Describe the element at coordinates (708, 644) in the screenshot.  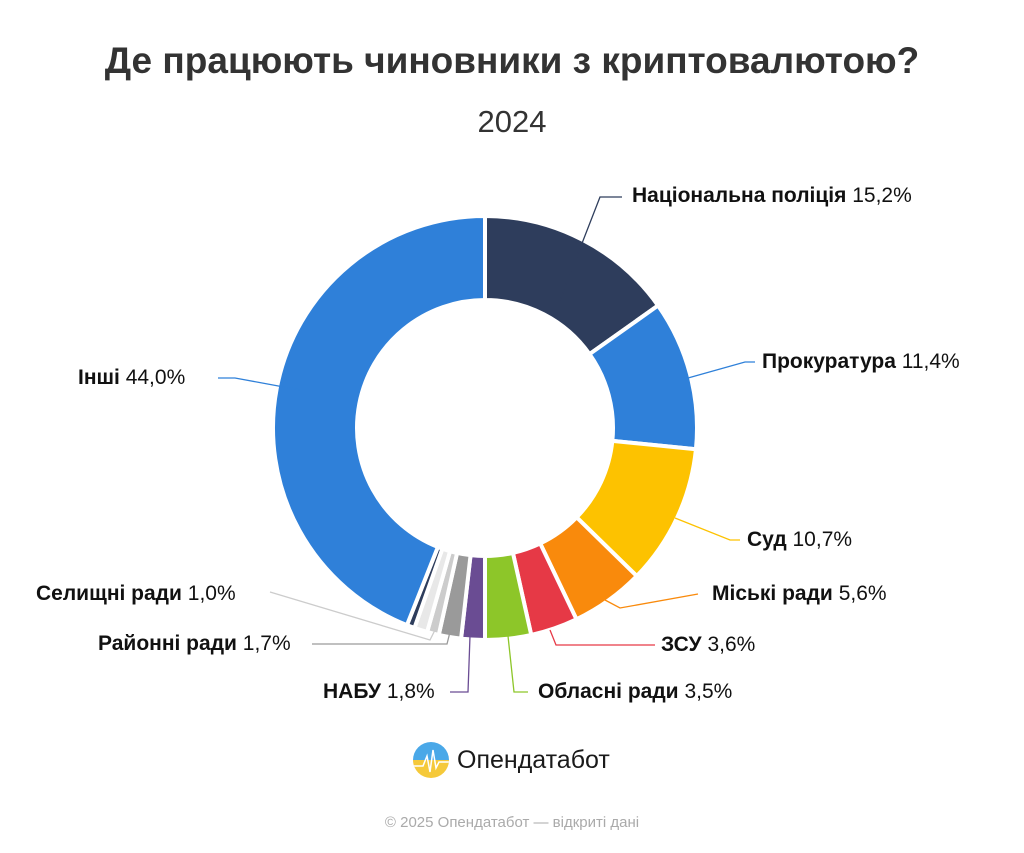
I see `label-armed-forces: ЗСУ 3,6%` at that location.